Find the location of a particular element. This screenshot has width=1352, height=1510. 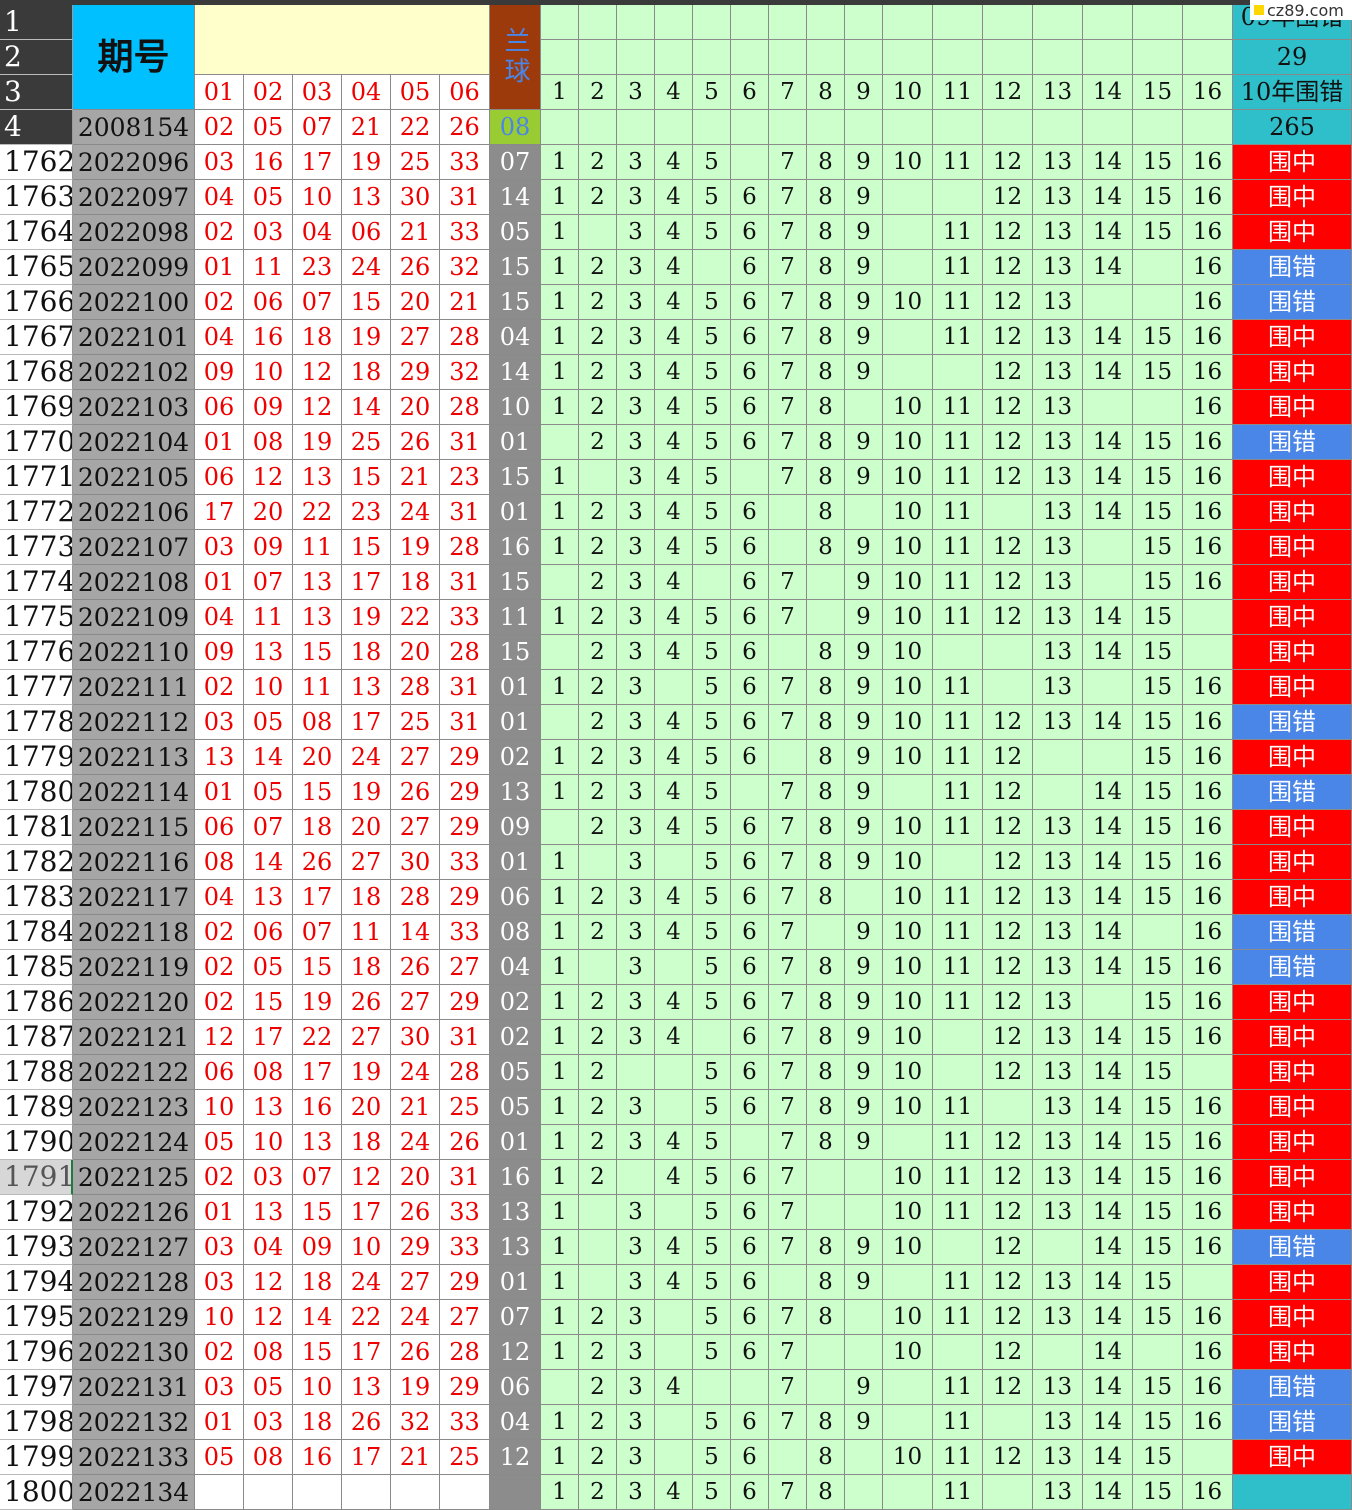

issue-number: 2022129 is located at coordinates (134, 1317).